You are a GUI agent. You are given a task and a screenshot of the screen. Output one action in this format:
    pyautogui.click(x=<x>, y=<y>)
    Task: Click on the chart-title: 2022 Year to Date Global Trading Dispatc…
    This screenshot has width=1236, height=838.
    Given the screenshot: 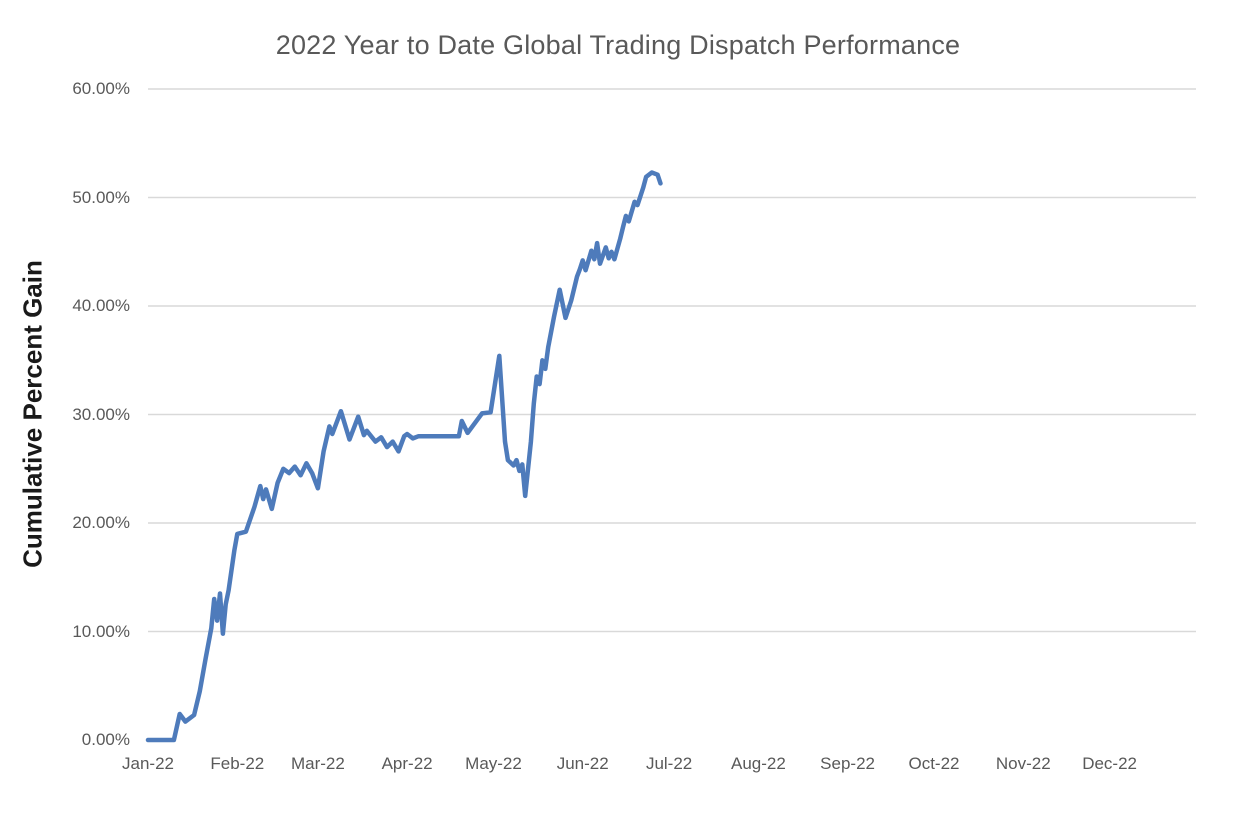 What is the action you would take?
    pyautogui.click(x=618, y=45)
    